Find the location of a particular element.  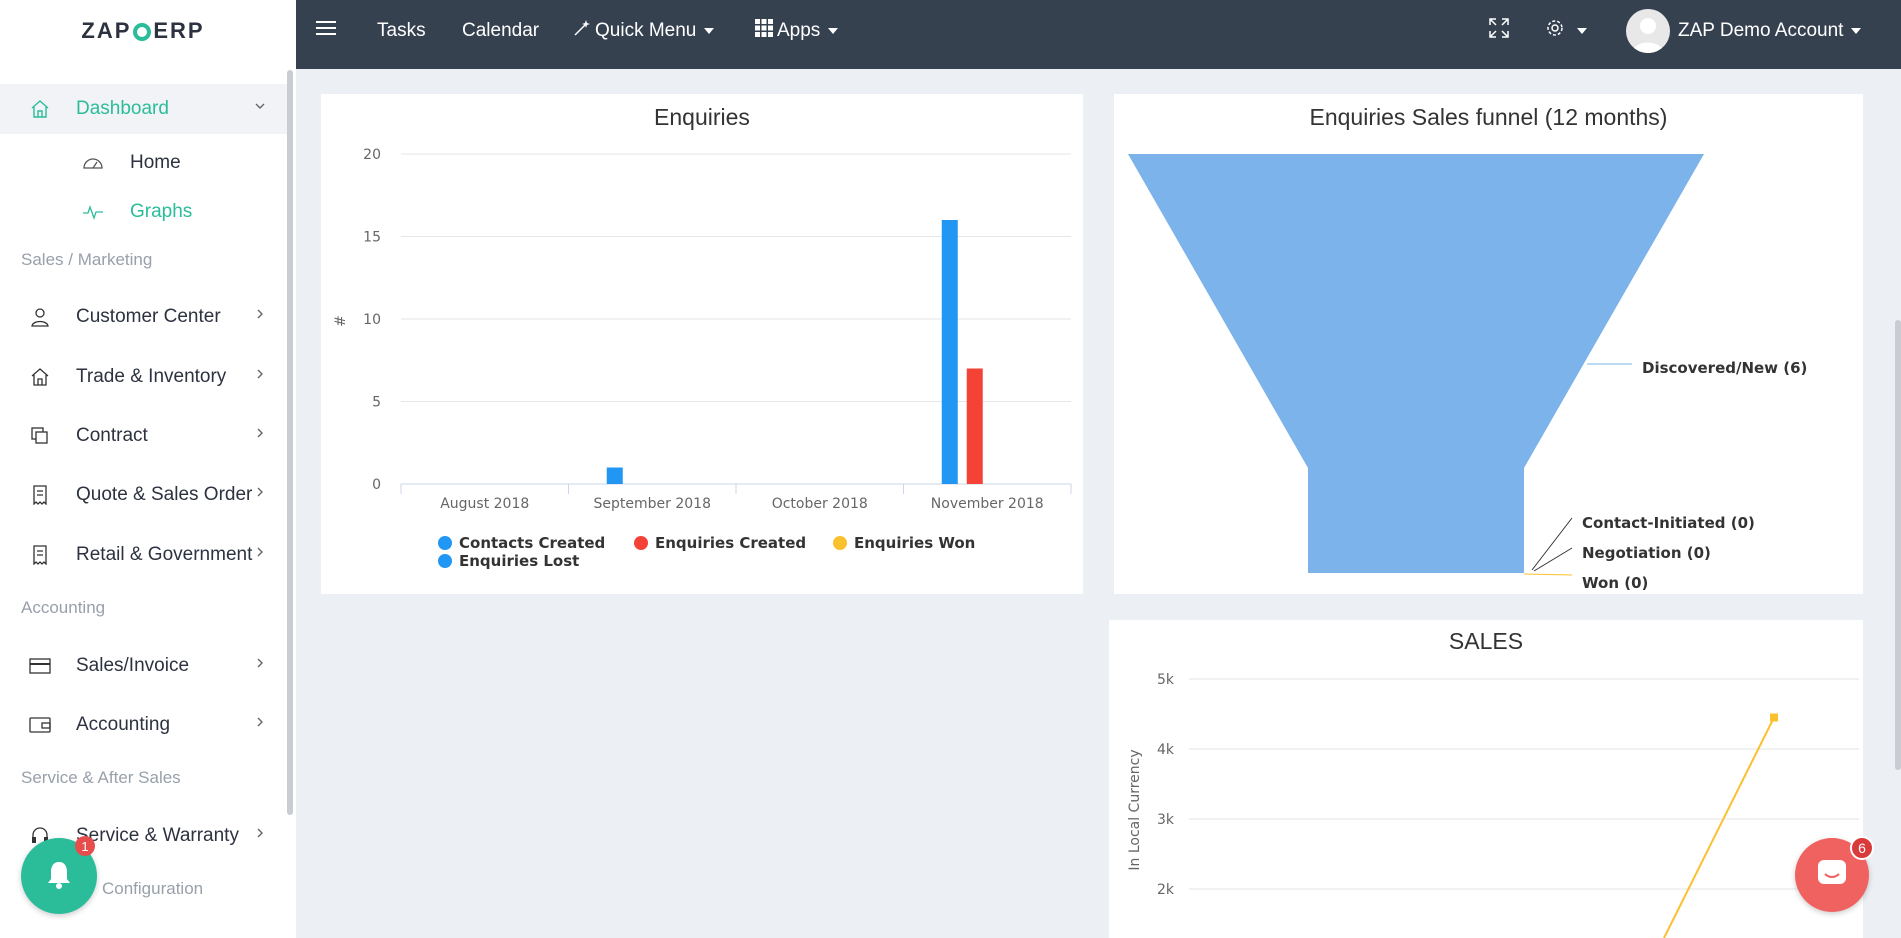

funnel-stage-label: Won (0) is located at coordinates (1615, 583).